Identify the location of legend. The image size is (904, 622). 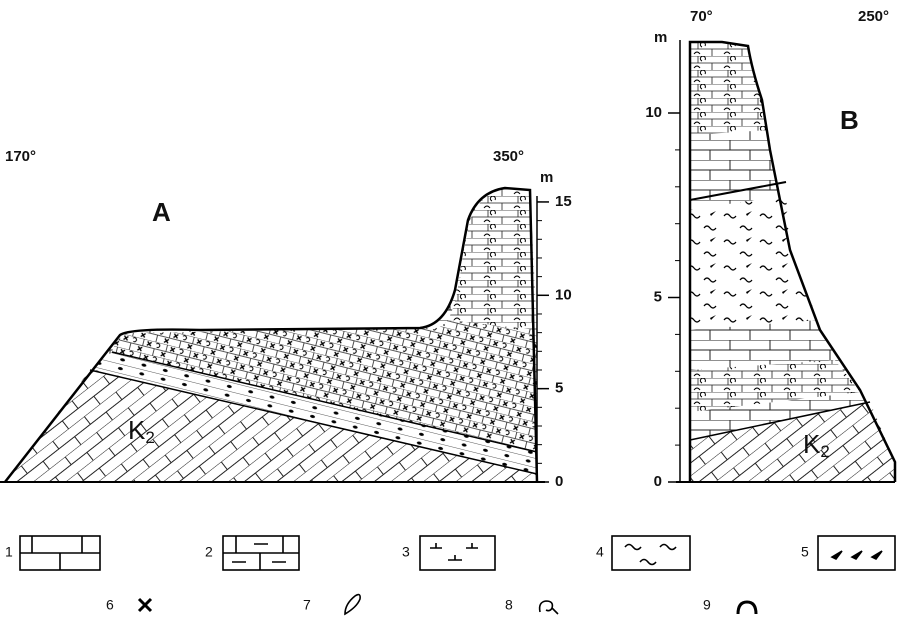
(457, 575).